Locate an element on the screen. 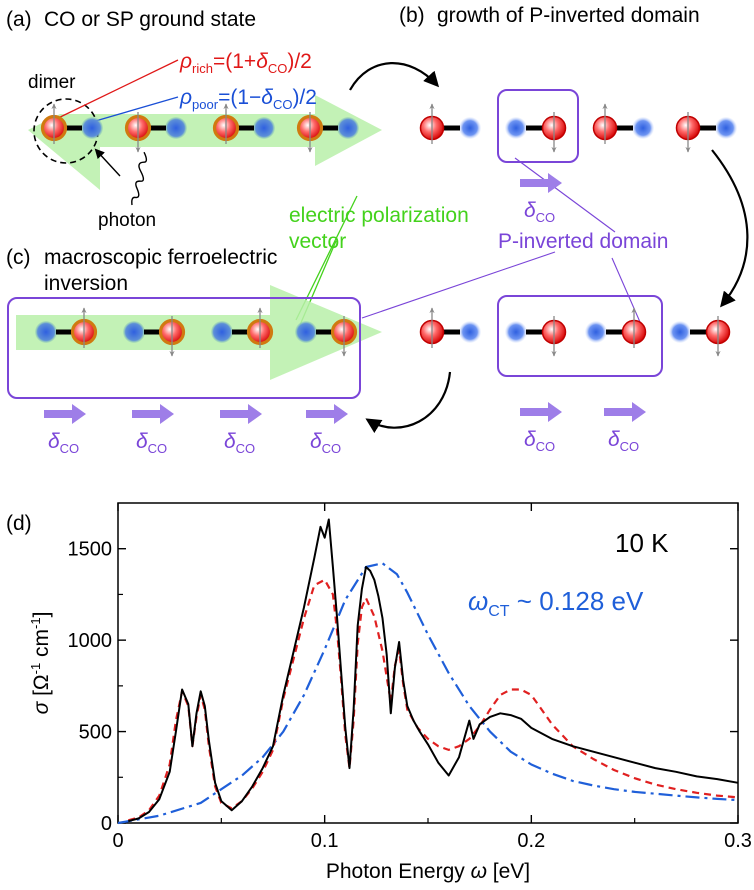 This screenshot has width=754, height=890. annotation-temp: 10 K is located at coordinates (642, 543).